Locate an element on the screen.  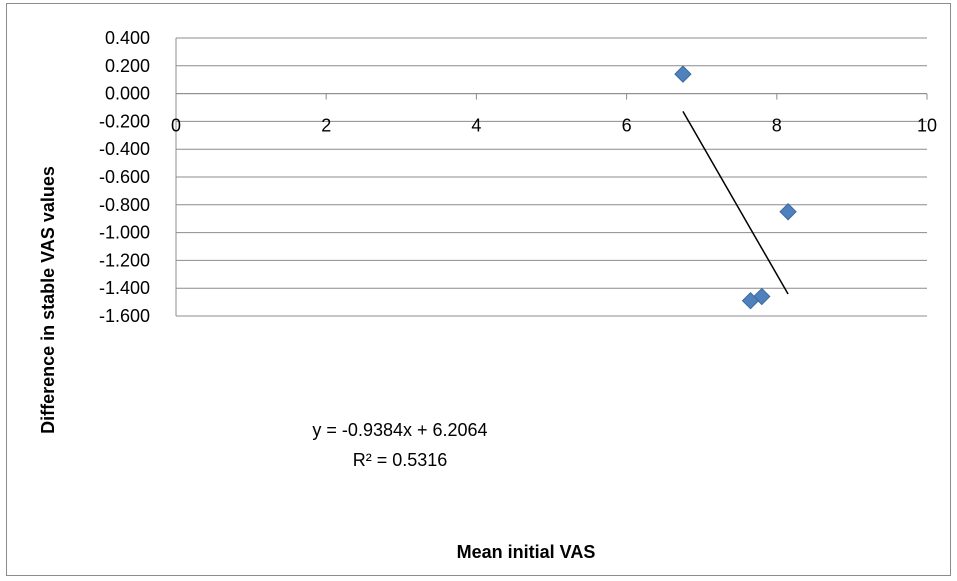
y-axis-title: Difference in stable VAS values is located at coordinates (48, 300).